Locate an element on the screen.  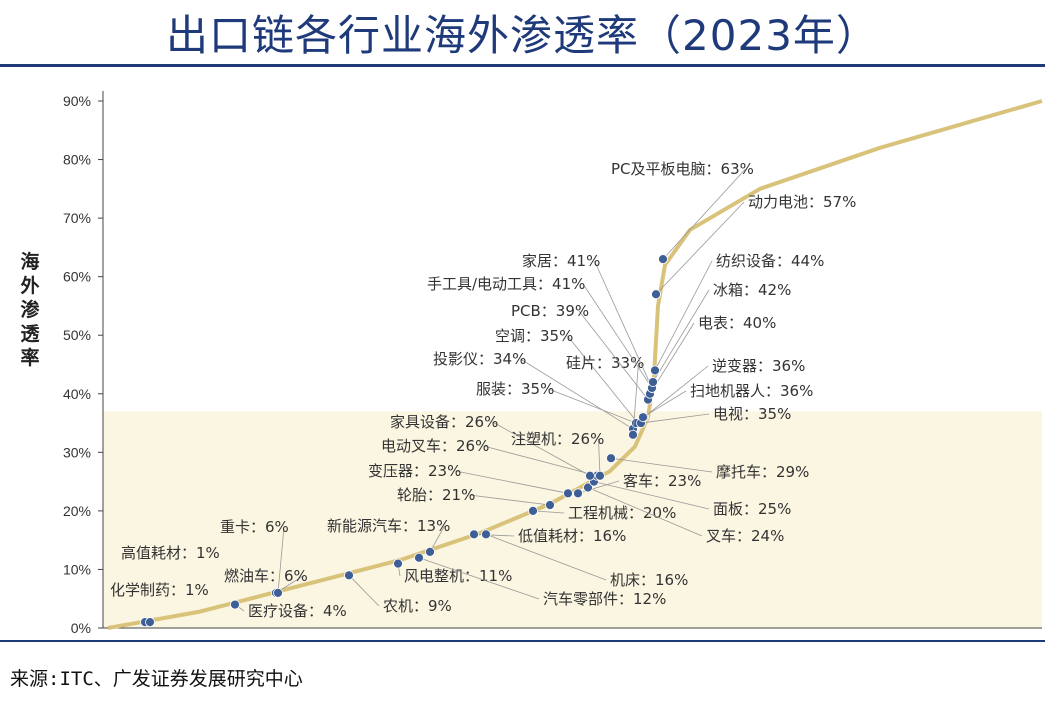
y-axis-label: 率 is located at coordinates (29, 357).